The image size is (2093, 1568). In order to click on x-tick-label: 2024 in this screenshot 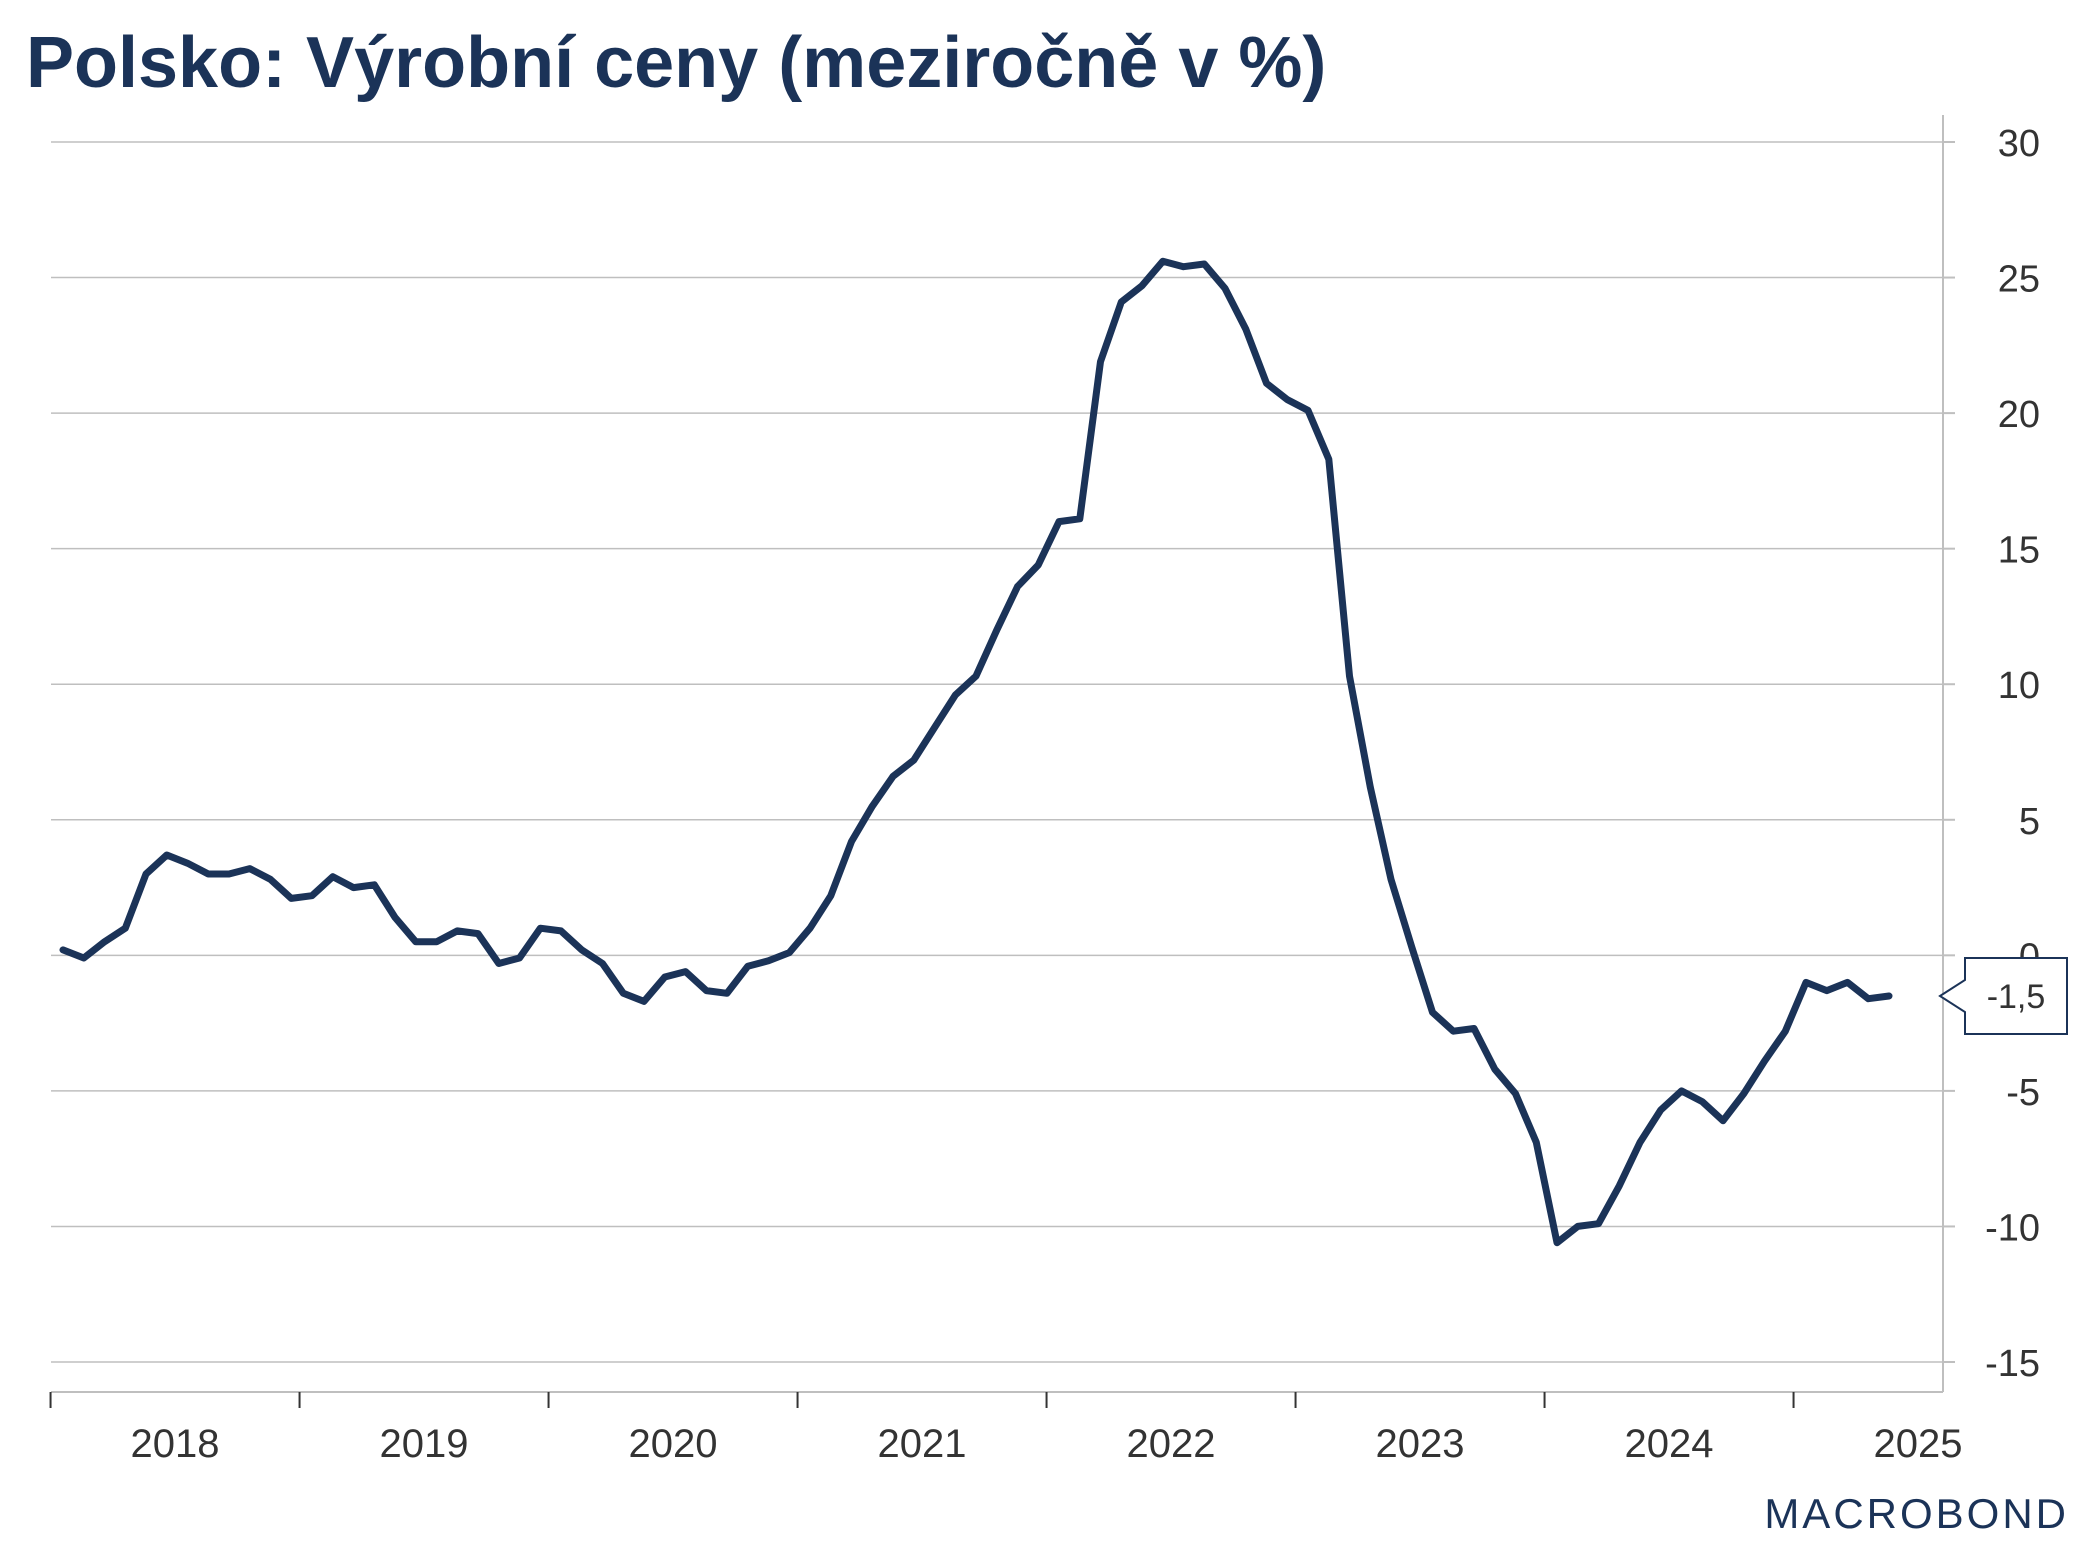, I will do `click(1669, 1444)`.